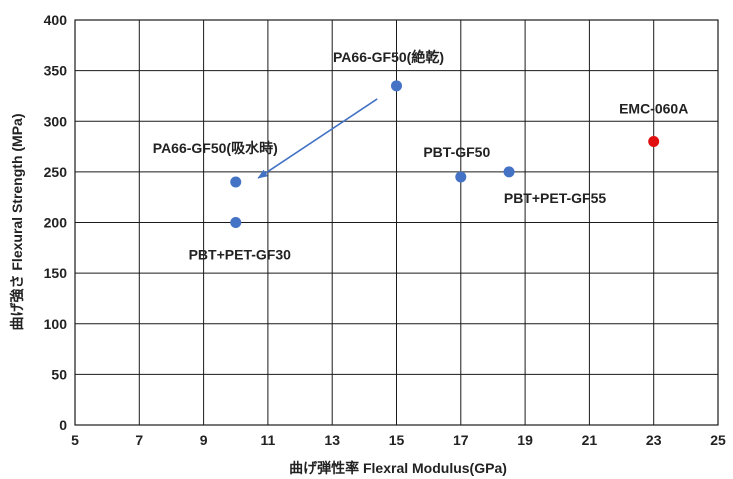 Image resolution: width=733 pixels, height=479 pixels. I want to click on point-label-5: EMC-060A, so click(653, 109).